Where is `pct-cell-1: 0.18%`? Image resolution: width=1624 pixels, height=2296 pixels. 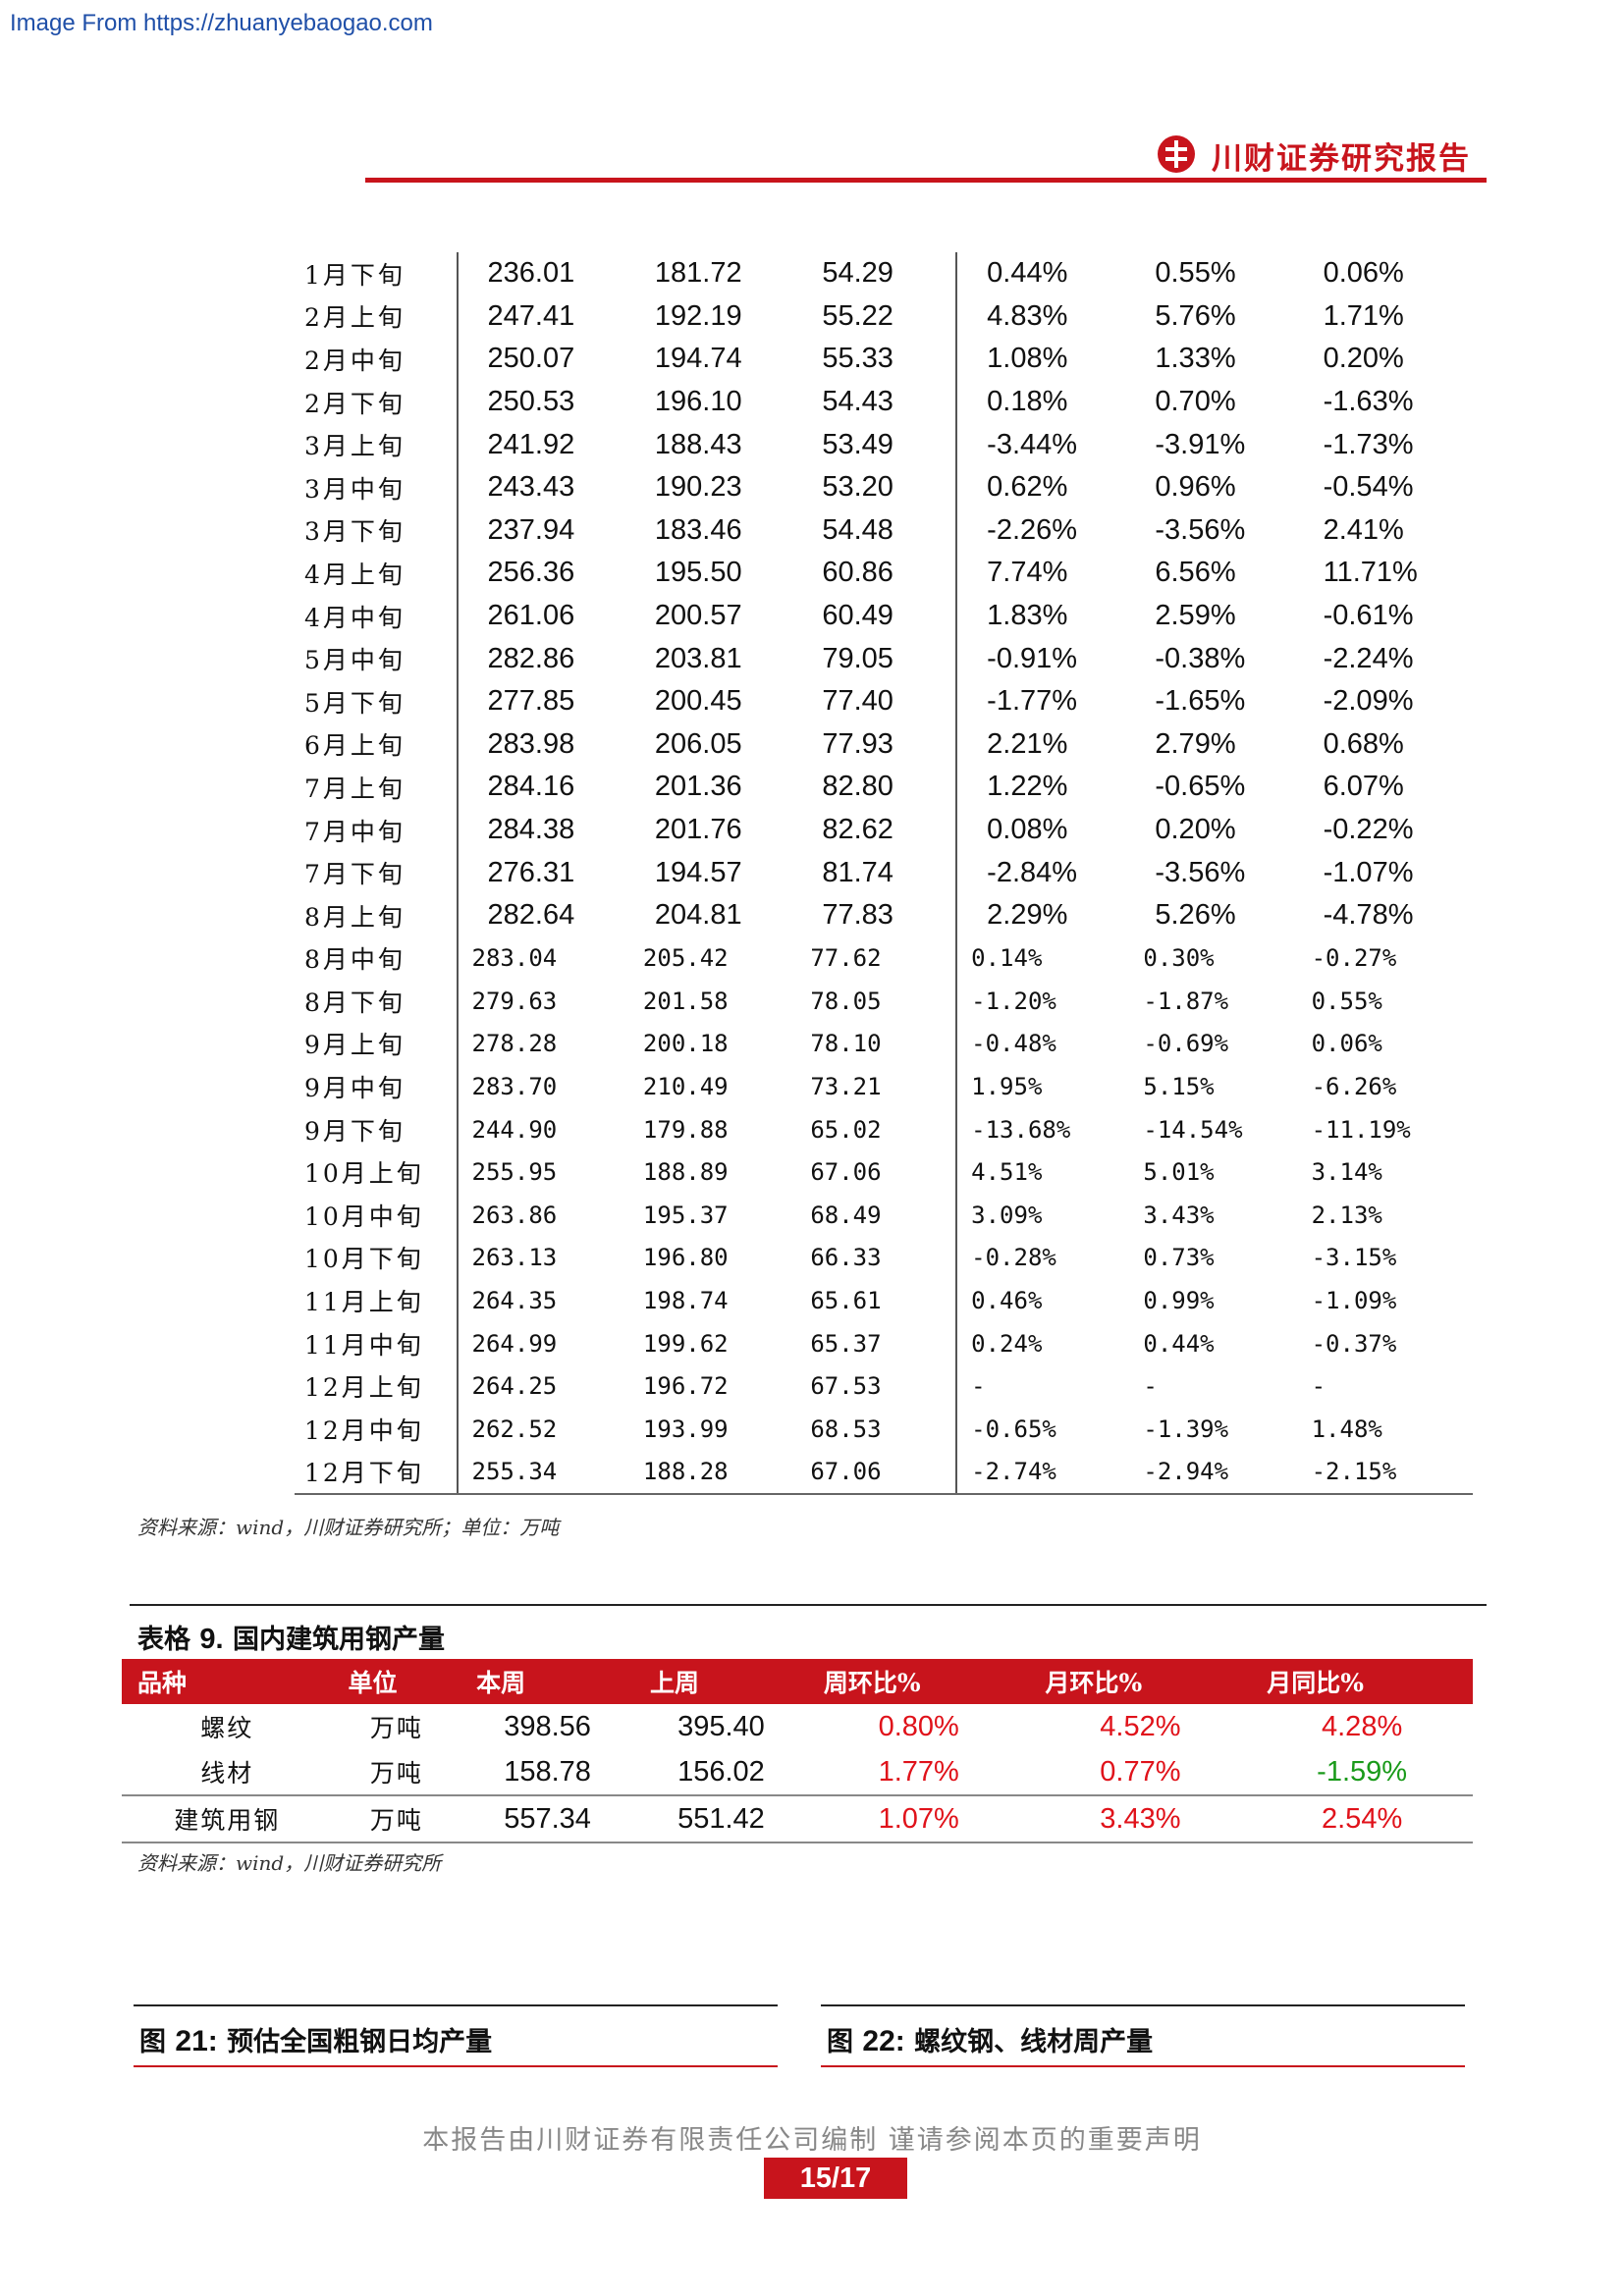
pct-cell-1: 0.18% is located at coordinates (1045, 402).